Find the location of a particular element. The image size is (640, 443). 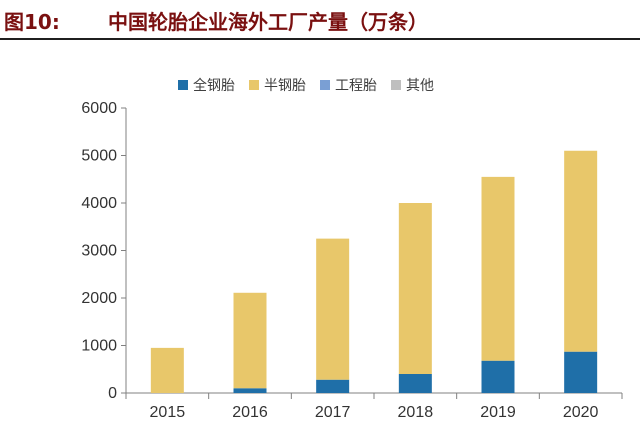

y-tick-label: 4000 is located at coordinates (99, 203).